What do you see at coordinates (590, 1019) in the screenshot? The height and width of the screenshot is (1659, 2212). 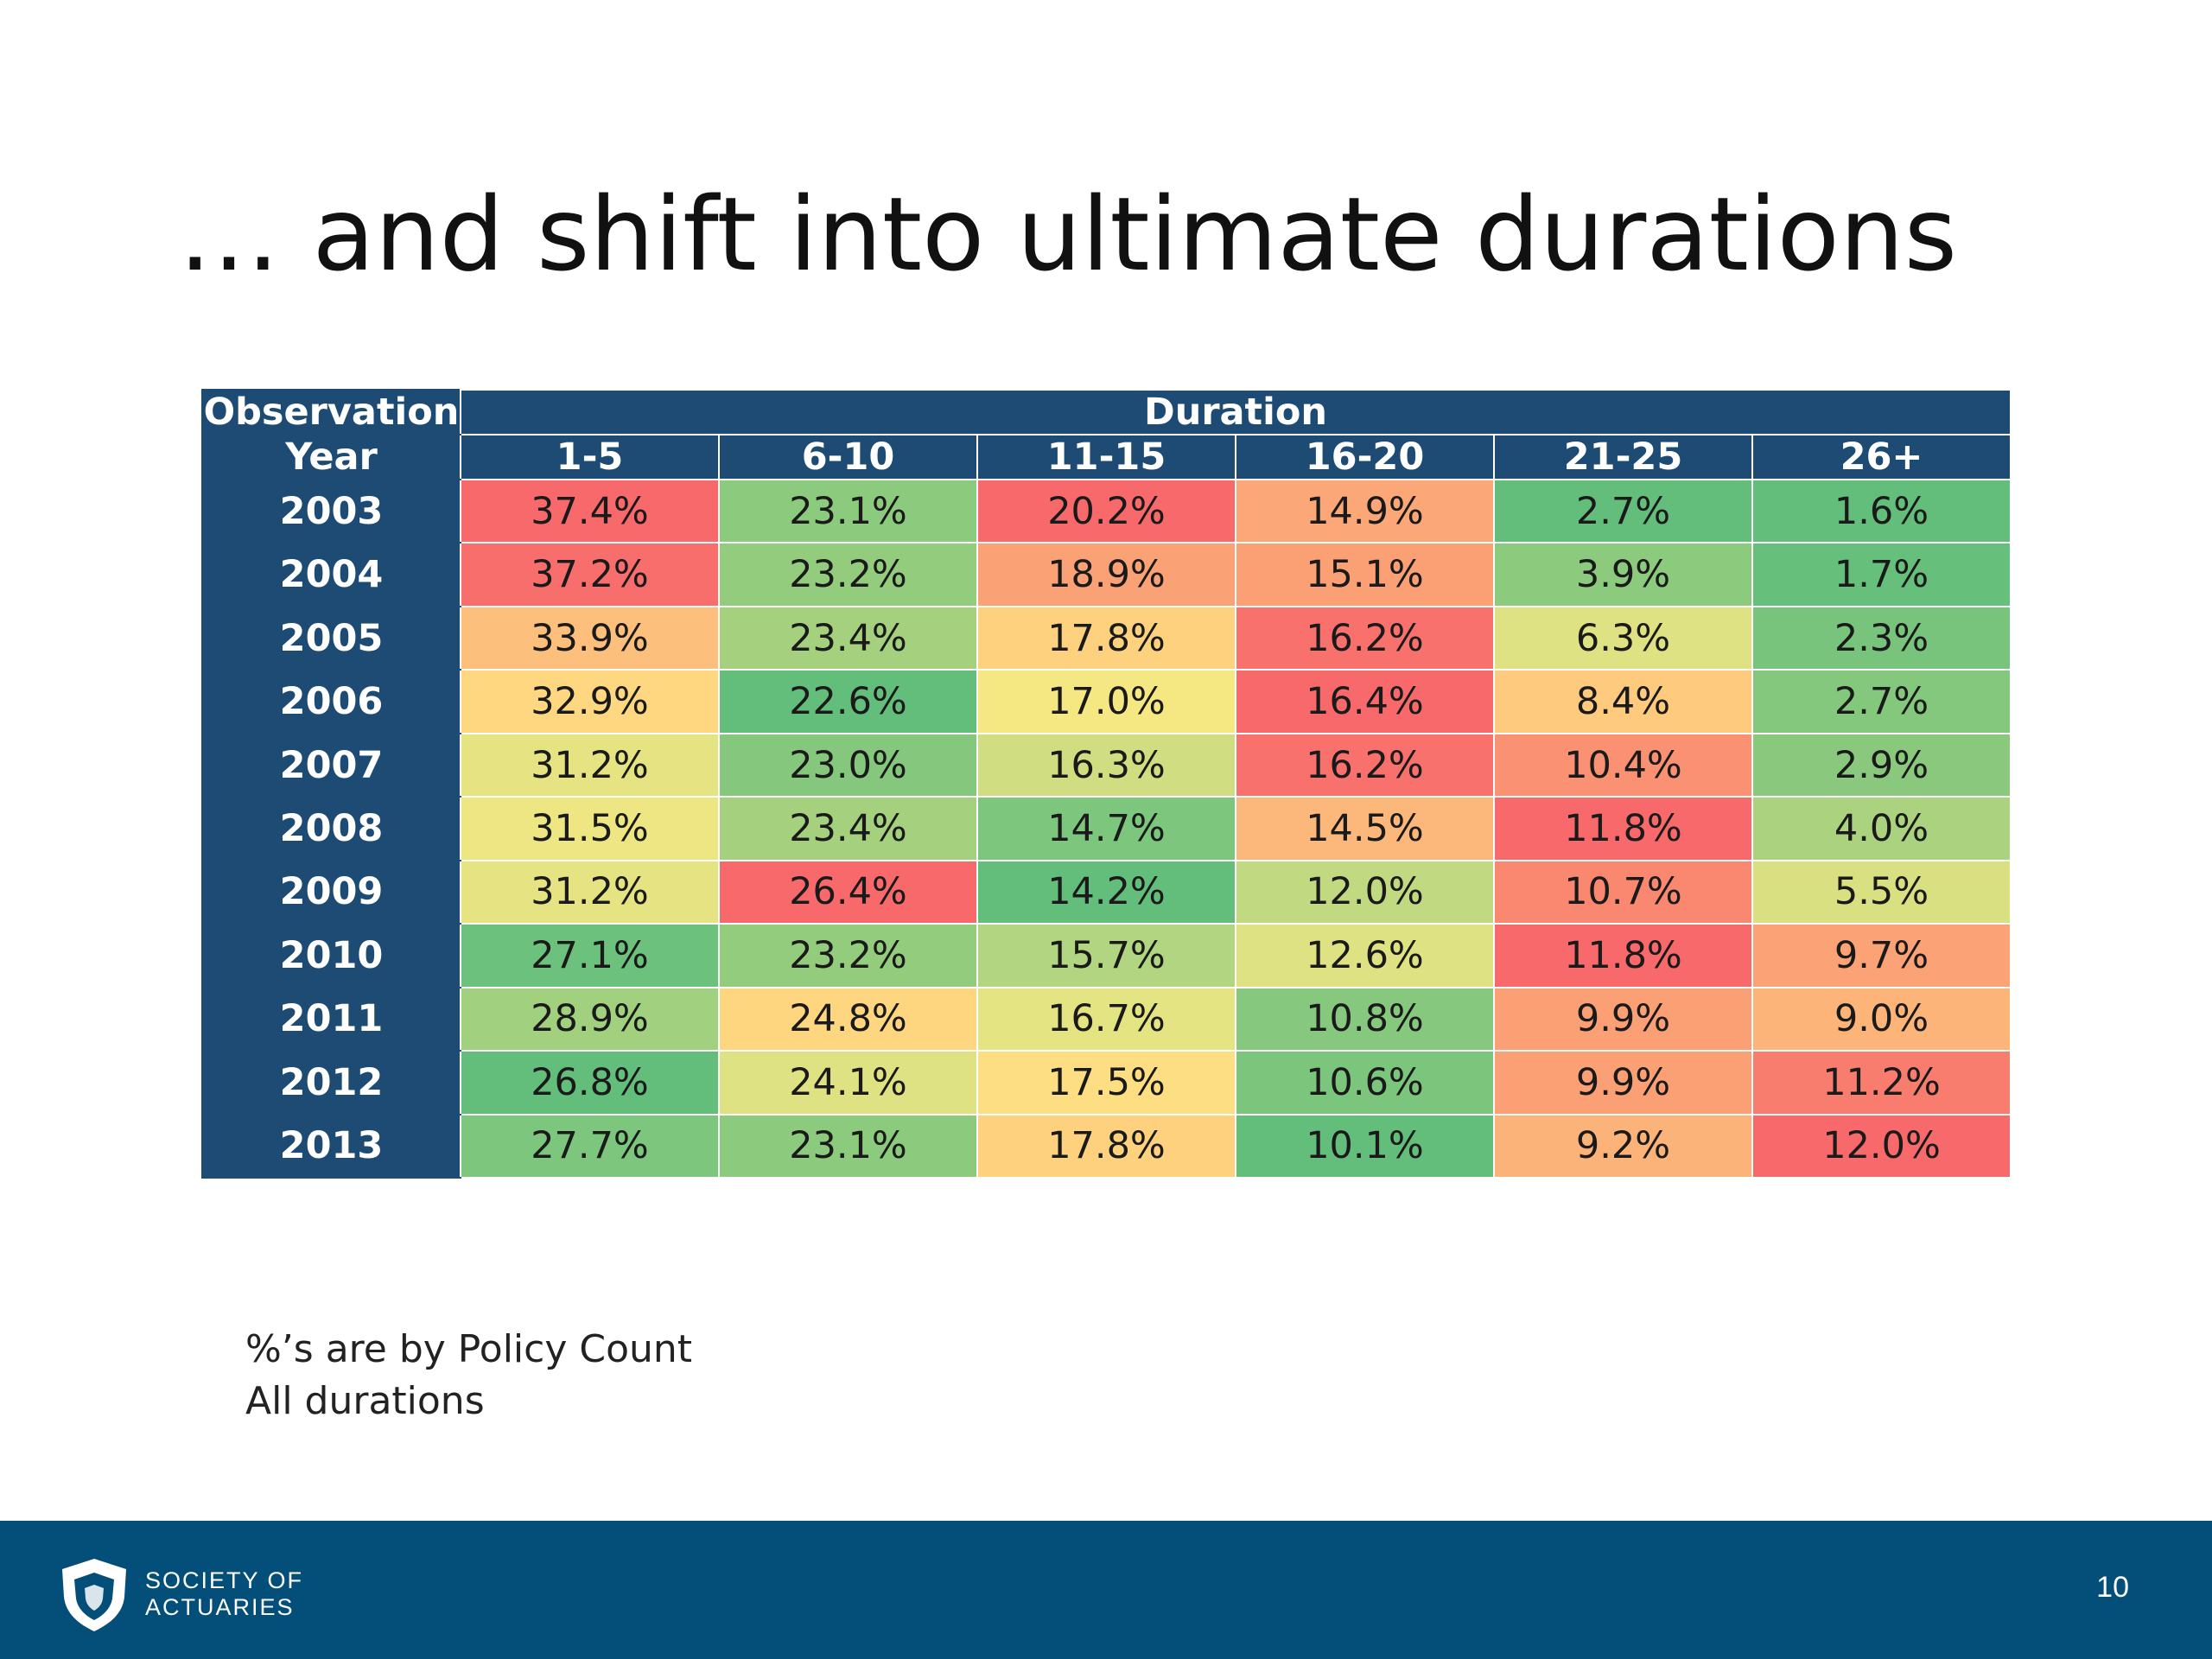 I see `heatmap-cell: 28.9%` at bounding box center [590, 1019].